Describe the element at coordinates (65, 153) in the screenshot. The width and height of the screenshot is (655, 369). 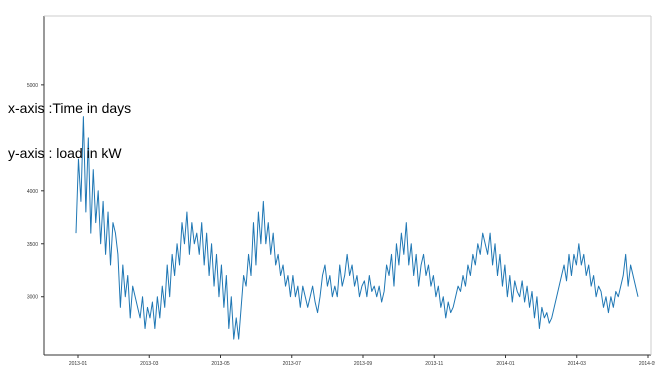
I see `y-axis-note: y-axis : load in kW` at that location.